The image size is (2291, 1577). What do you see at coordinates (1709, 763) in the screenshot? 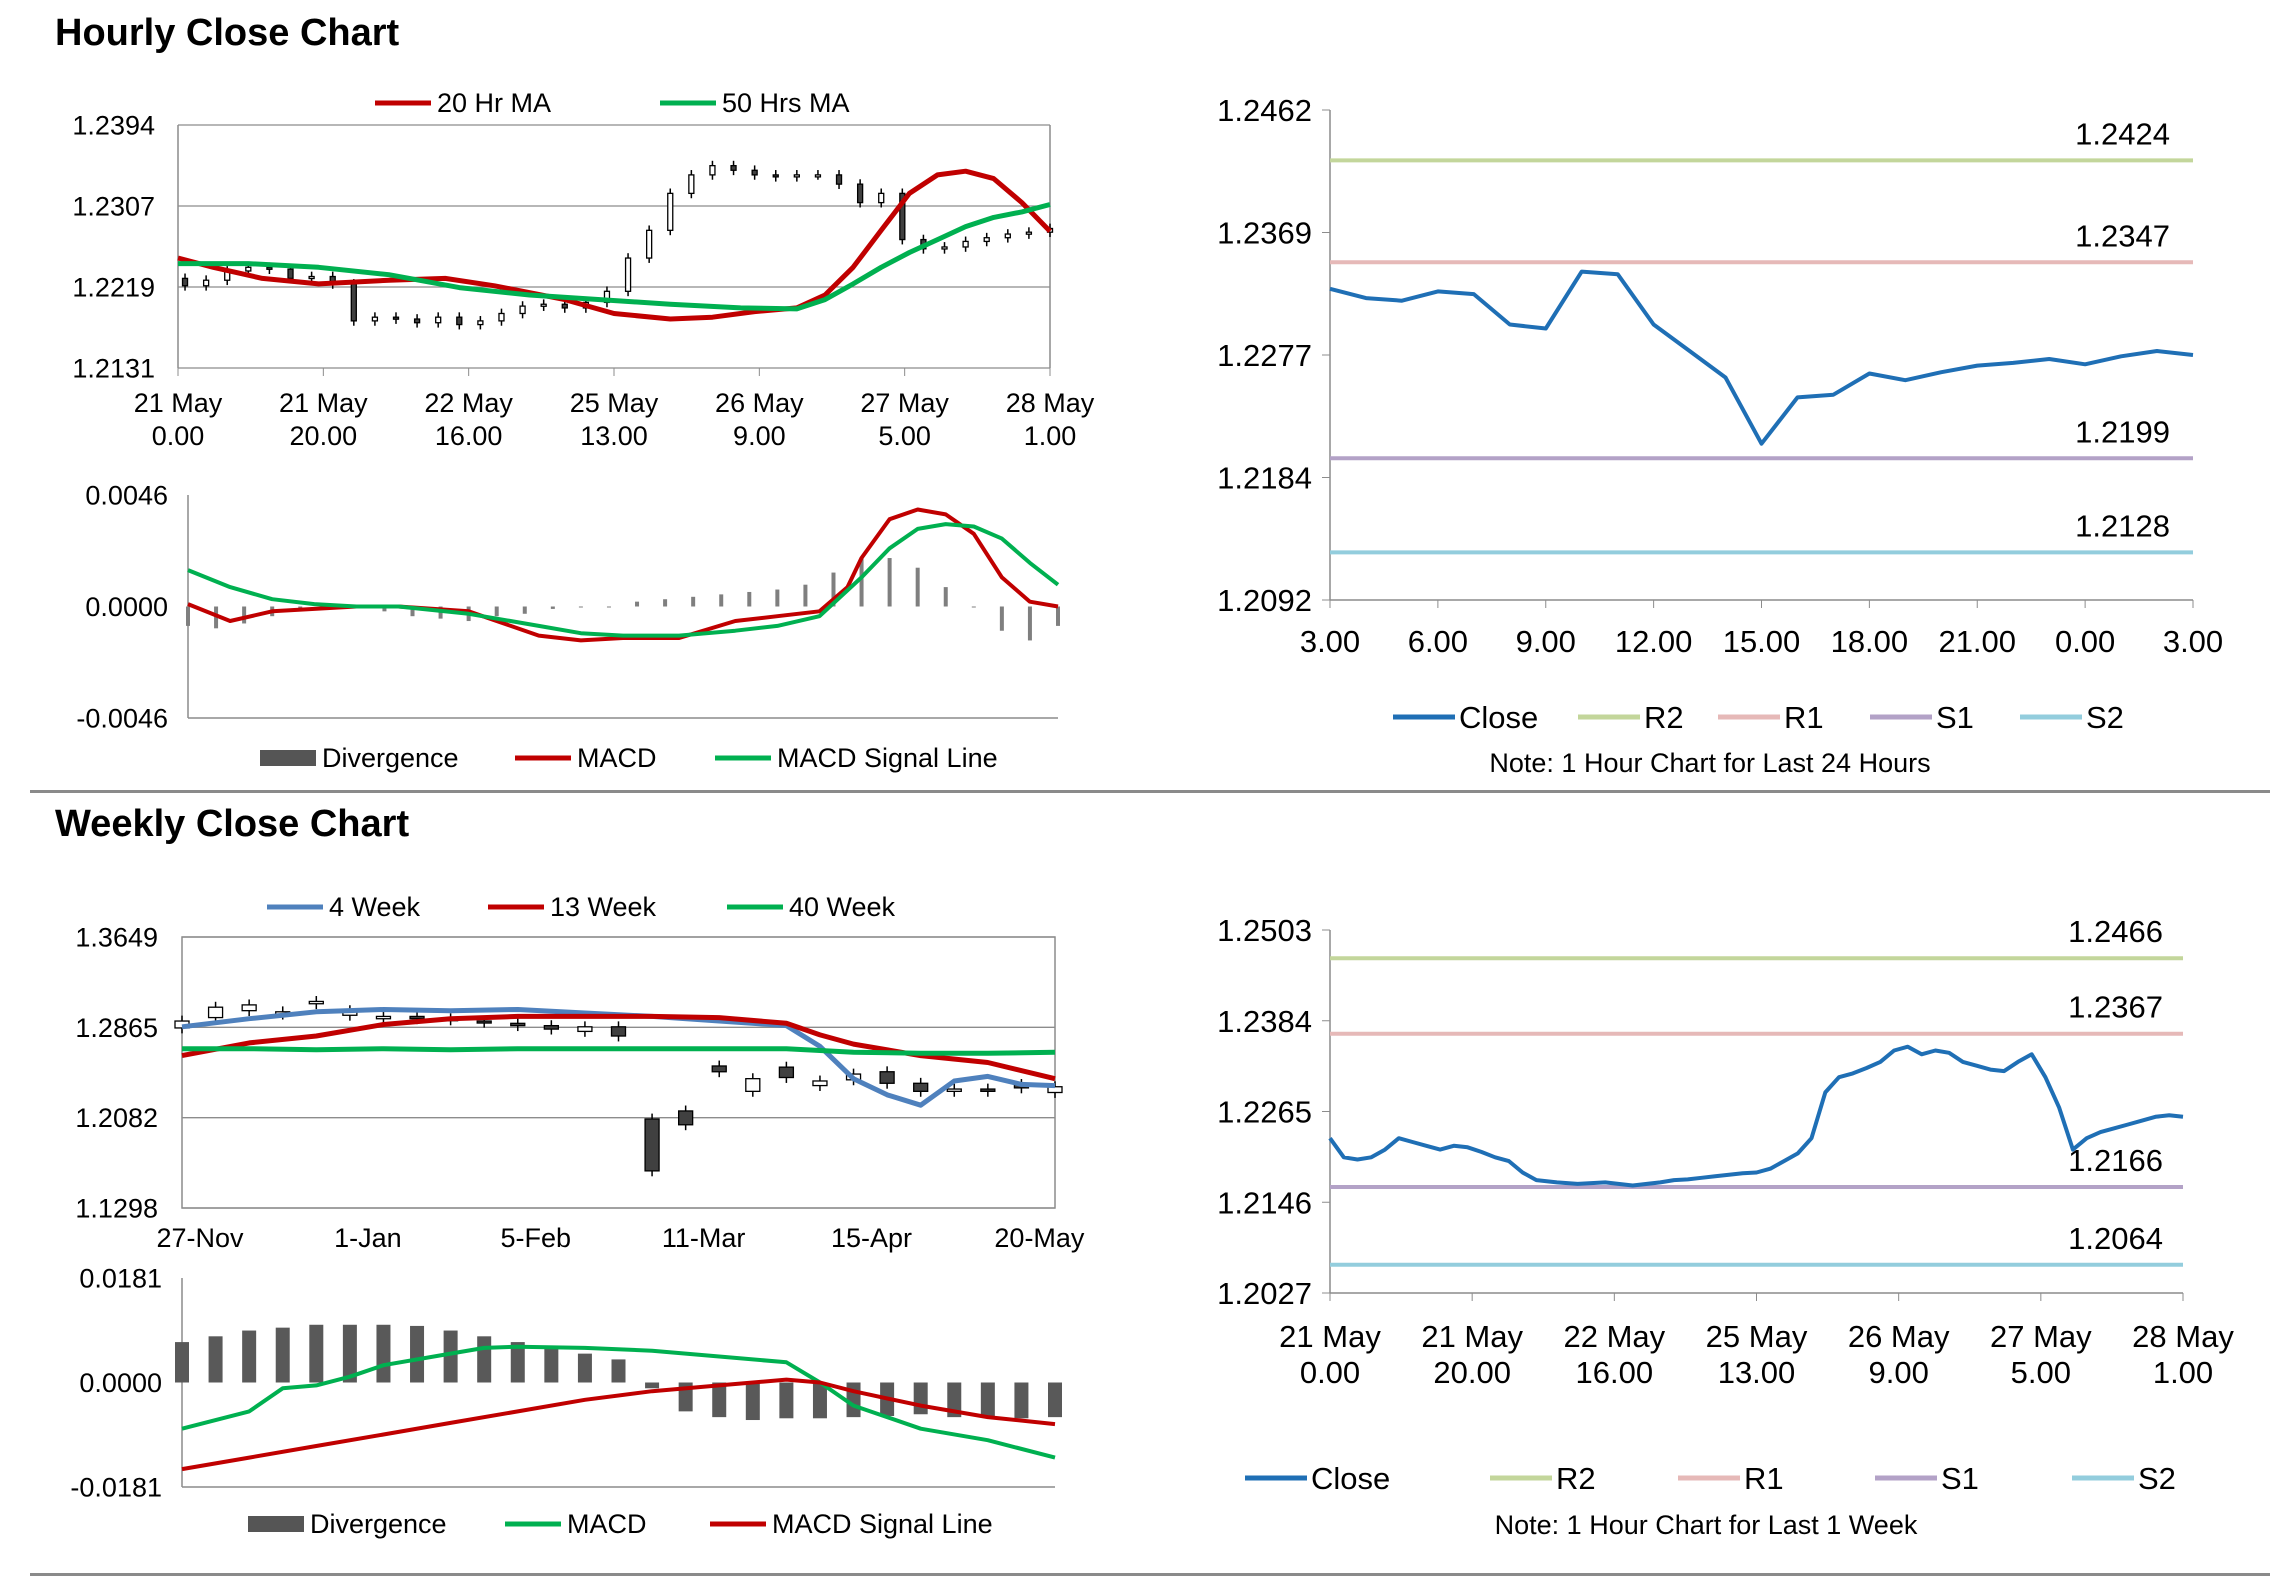
I see `hourly-24h-note: Note: 1 Hour Chart for Last 24 Hours` at bounding box center [1709, 763].